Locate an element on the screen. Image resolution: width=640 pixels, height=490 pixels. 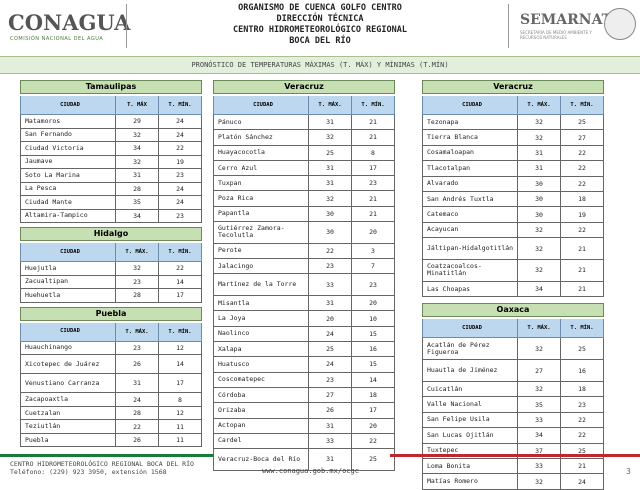
cell: 11 is located at coordinates (179, 426).